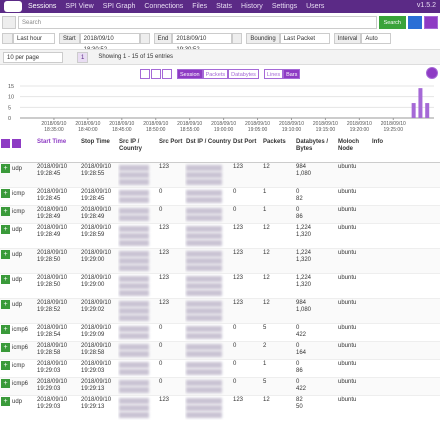 This screenshot has width=440, height=423. I want to click on paging-info: Showing 1 - 15 of 15 entries, so click(136, 57).